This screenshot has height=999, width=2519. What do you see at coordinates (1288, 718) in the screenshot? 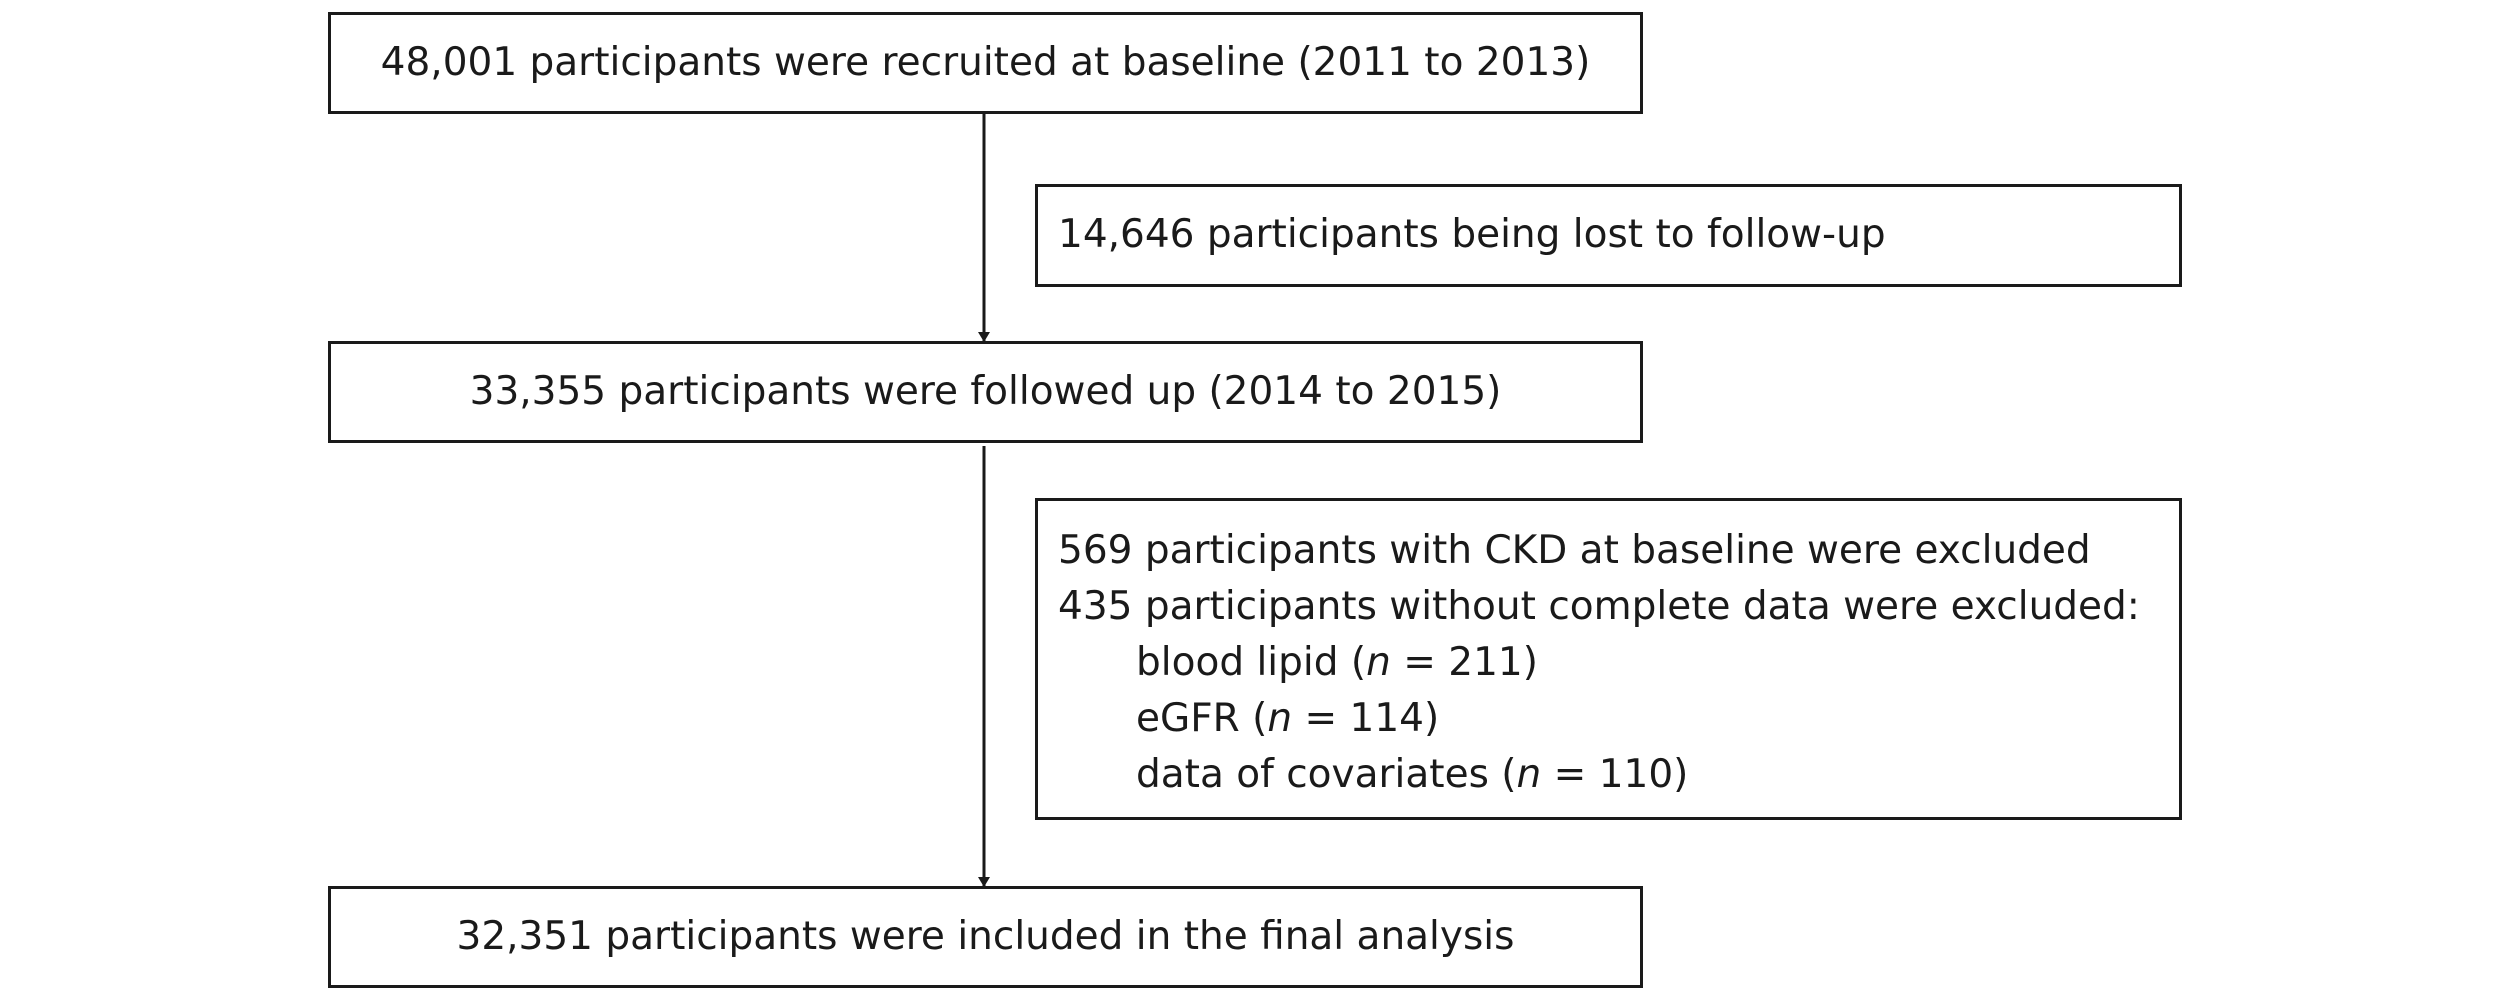
I see `exclusion-item-egfr: eGFR (n = 114)` at bounding box center [1288, 718].